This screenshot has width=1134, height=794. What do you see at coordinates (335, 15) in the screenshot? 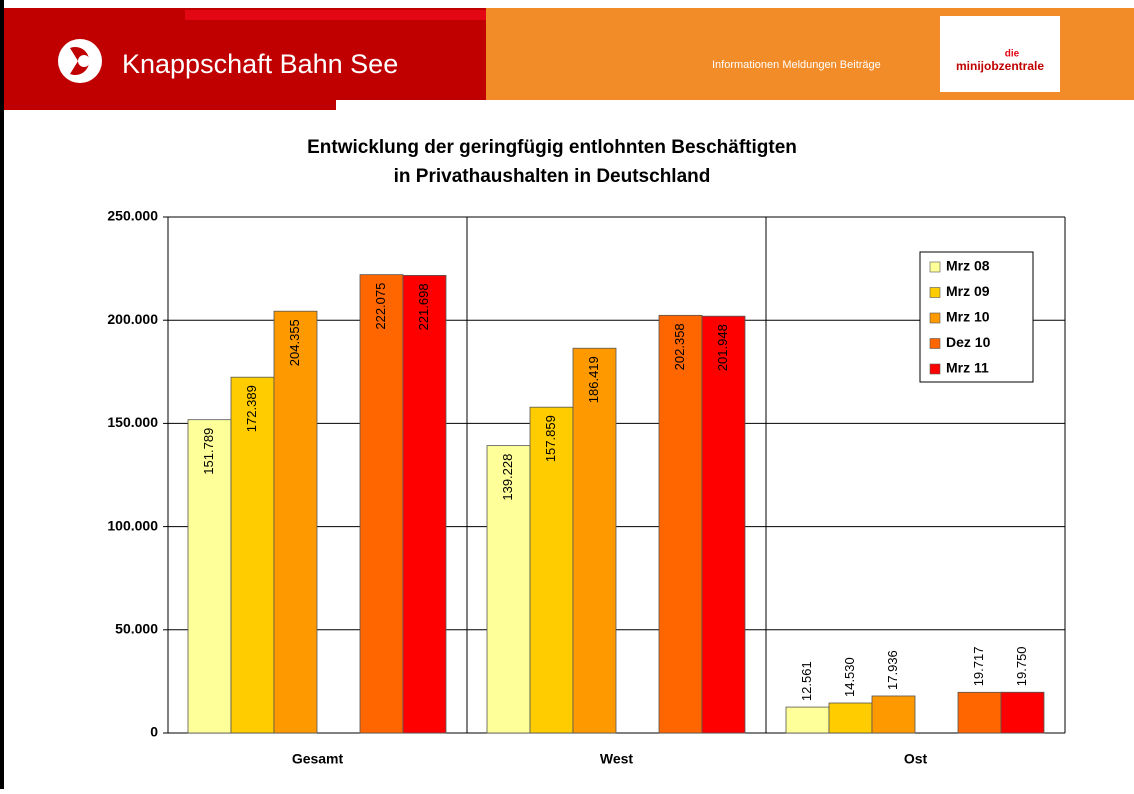
I see `header-stripe` at bounding box center [335, 15].